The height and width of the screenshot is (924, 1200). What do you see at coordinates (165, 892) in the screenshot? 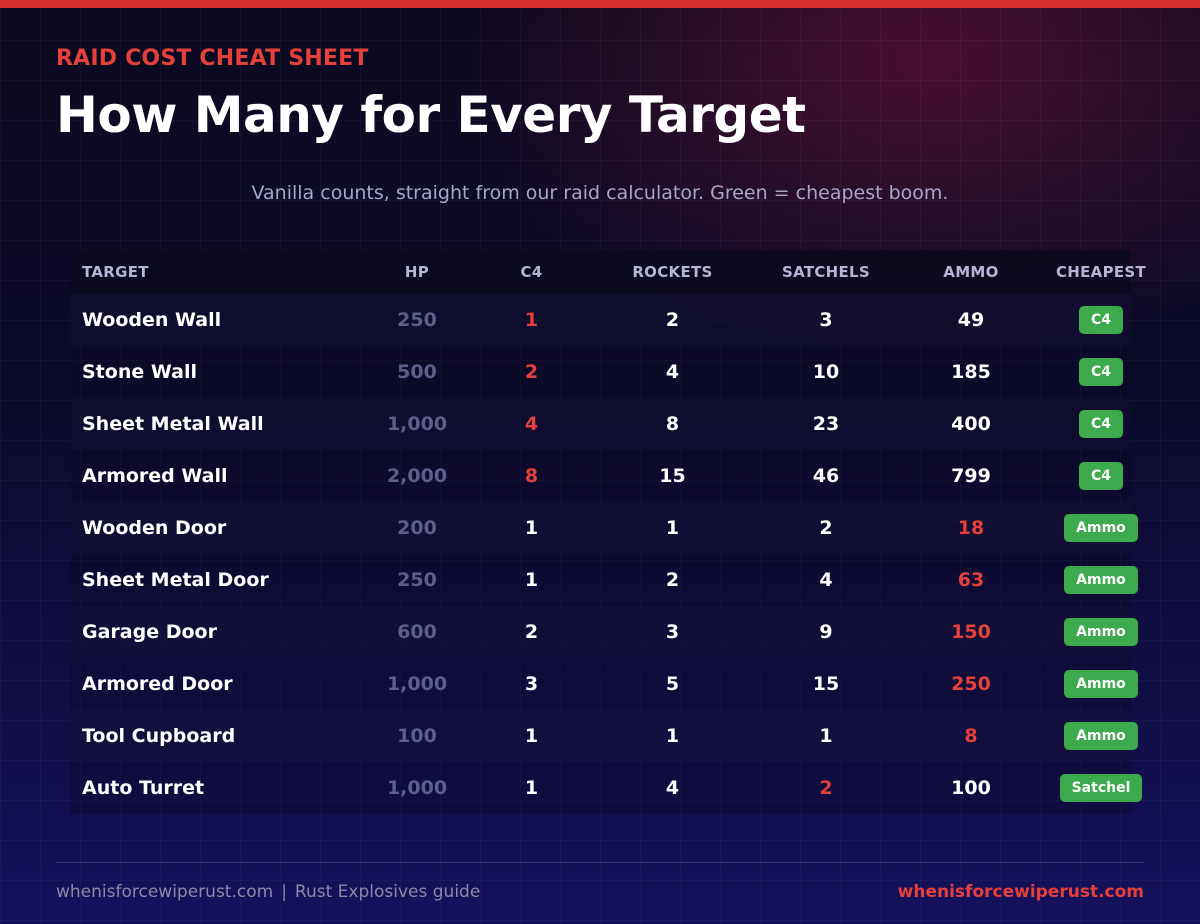
I see `footer-site-link: whenisforcewiperust.com` at bounding box center [165, 892].